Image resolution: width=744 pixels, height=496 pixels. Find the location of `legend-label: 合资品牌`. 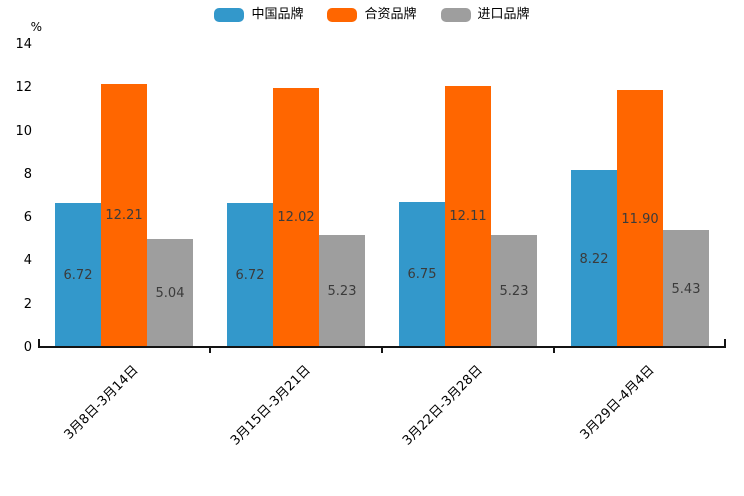

legend-label: 合资品牌 is located at coordinates (390, 14).